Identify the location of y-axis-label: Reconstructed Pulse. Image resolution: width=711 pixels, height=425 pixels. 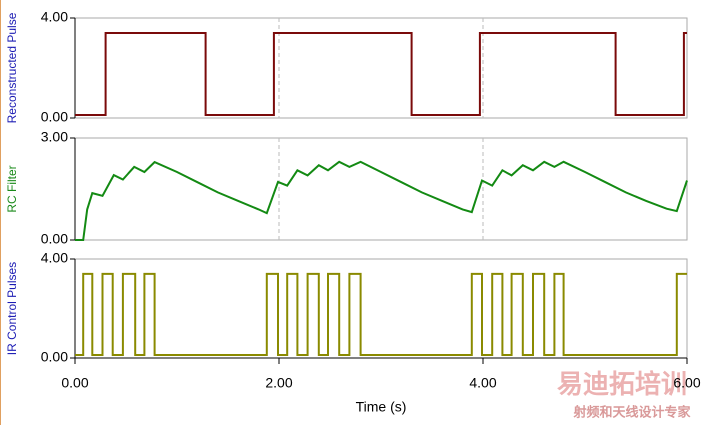
(12, 67).